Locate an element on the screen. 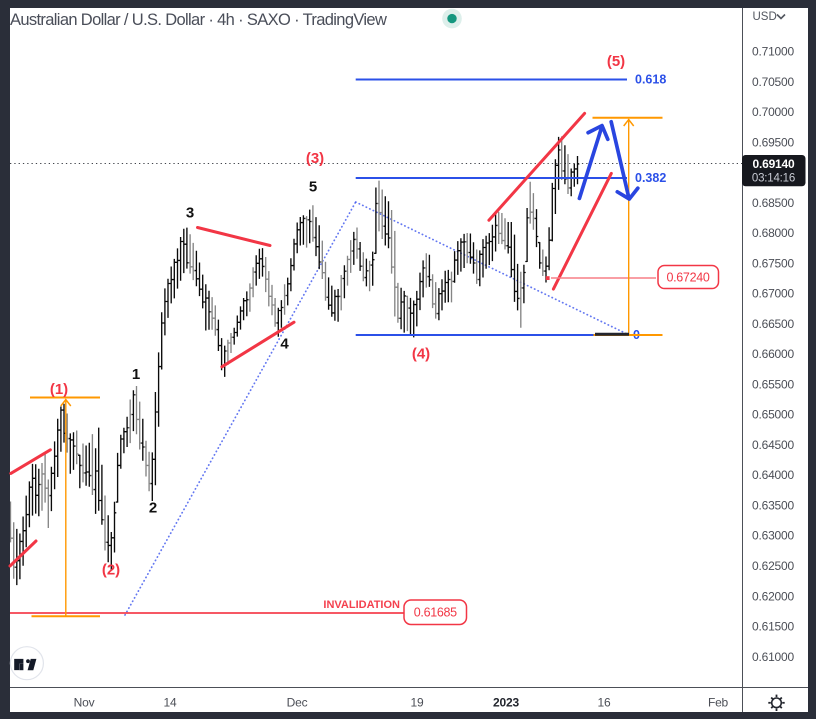 The width and height of the screenshot is (816, 719). svg-text: 0.66000 is located at coordinates (773, 354).